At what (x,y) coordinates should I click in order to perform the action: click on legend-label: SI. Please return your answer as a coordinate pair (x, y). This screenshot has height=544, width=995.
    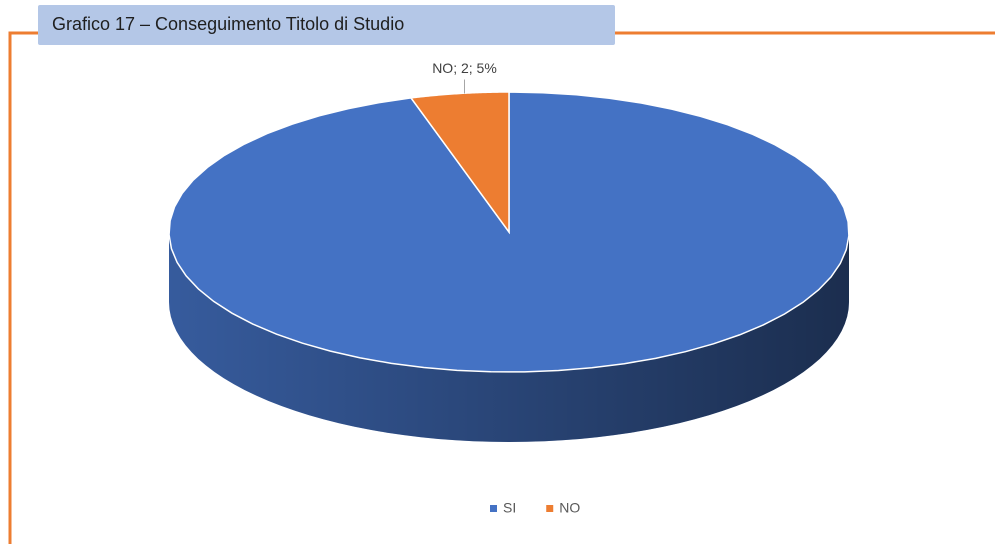
    Looking at the image, I should click on (509, 508).